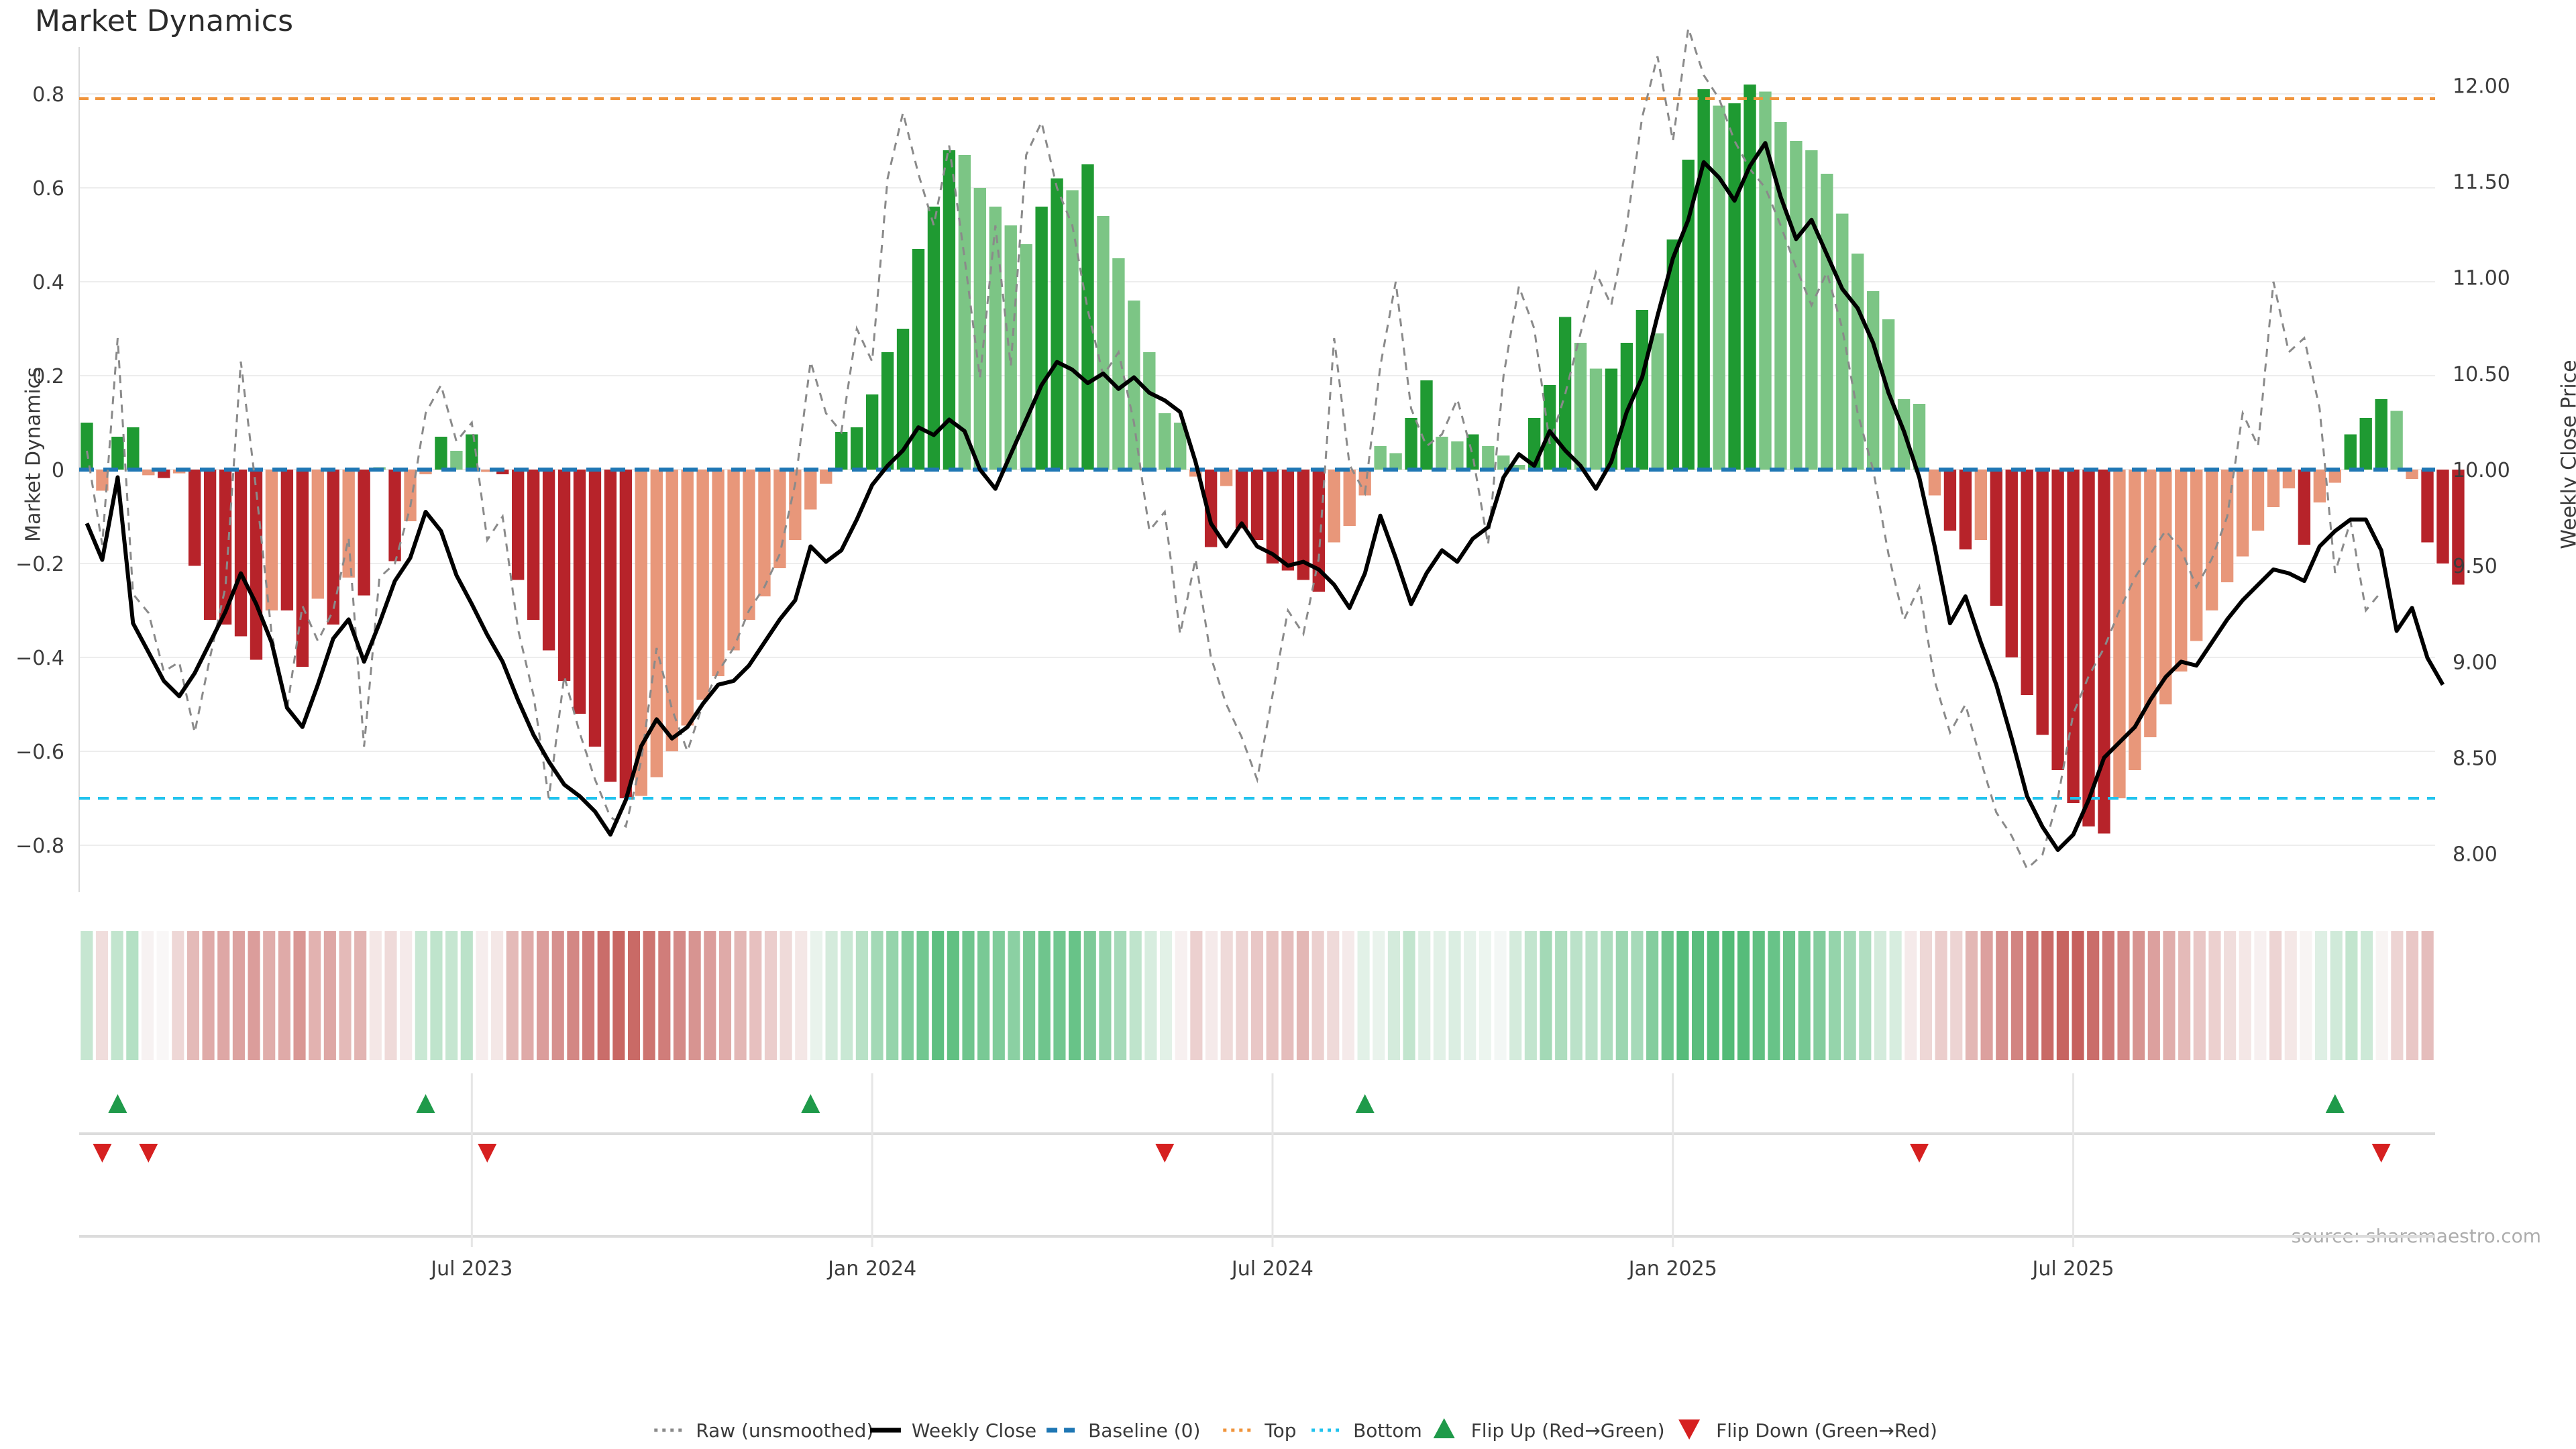  I want to click on legend-item: Baseline (0), so click(1123, 1430).